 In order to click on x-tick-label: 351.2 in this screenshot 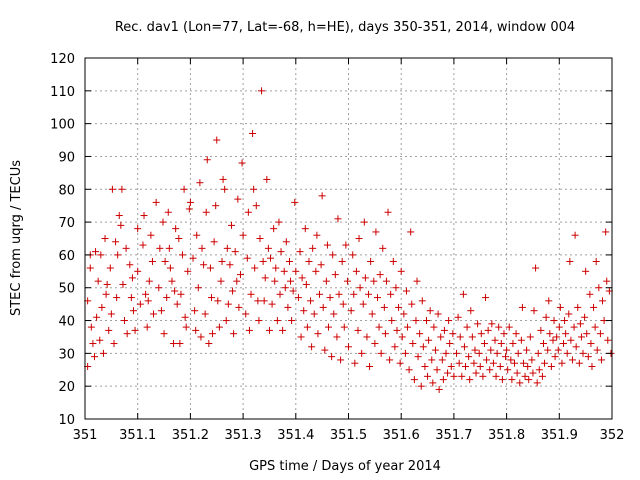, I will do `click(190, 435)`.